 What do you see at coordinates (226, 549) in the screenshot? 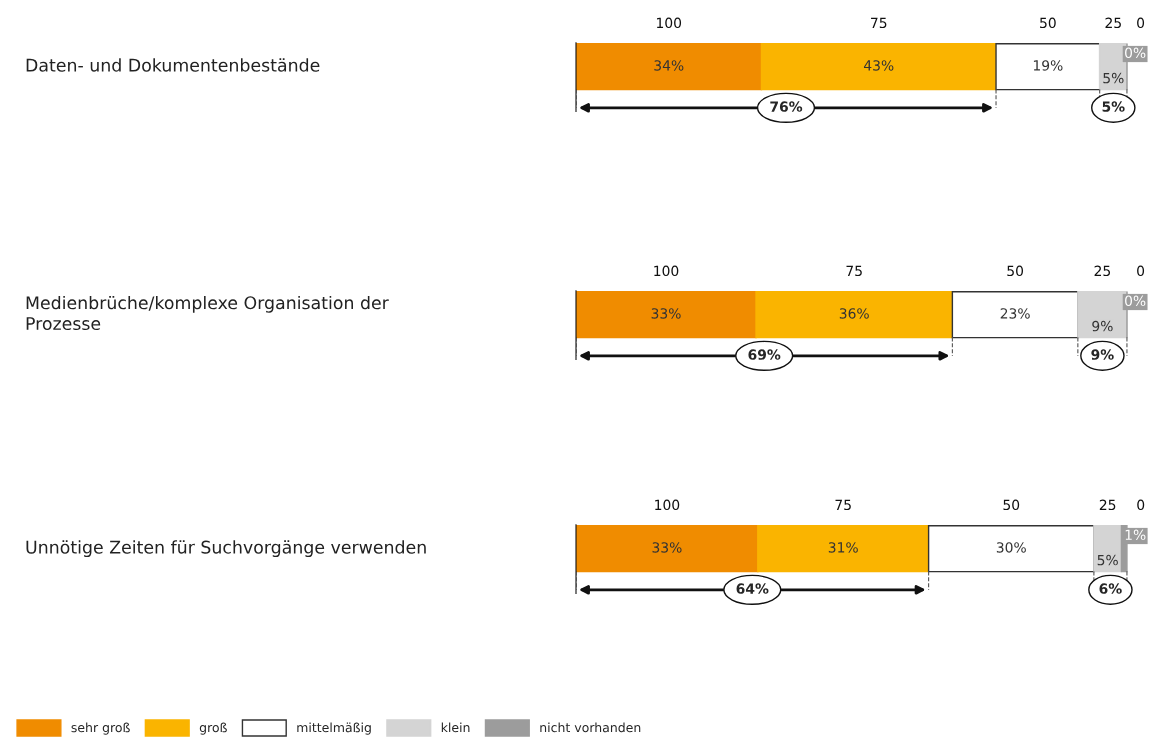
I see `y-tick-label: Unnötige Zeiten für Suchvorgänge verwenden` at bounding box center [226, 549].